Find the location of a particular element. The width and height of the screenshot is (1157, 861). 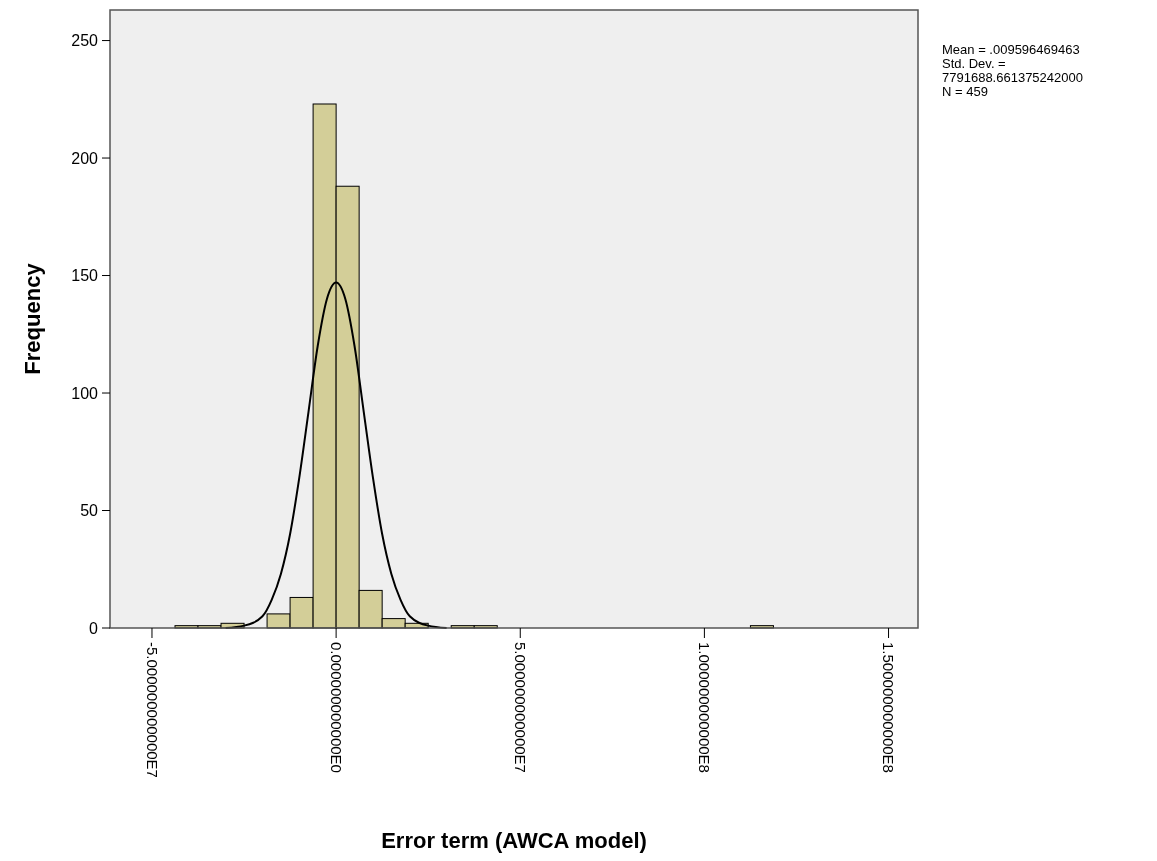

x-tick-label: 5.000000000000E7 is located at coordinates (521, 707).